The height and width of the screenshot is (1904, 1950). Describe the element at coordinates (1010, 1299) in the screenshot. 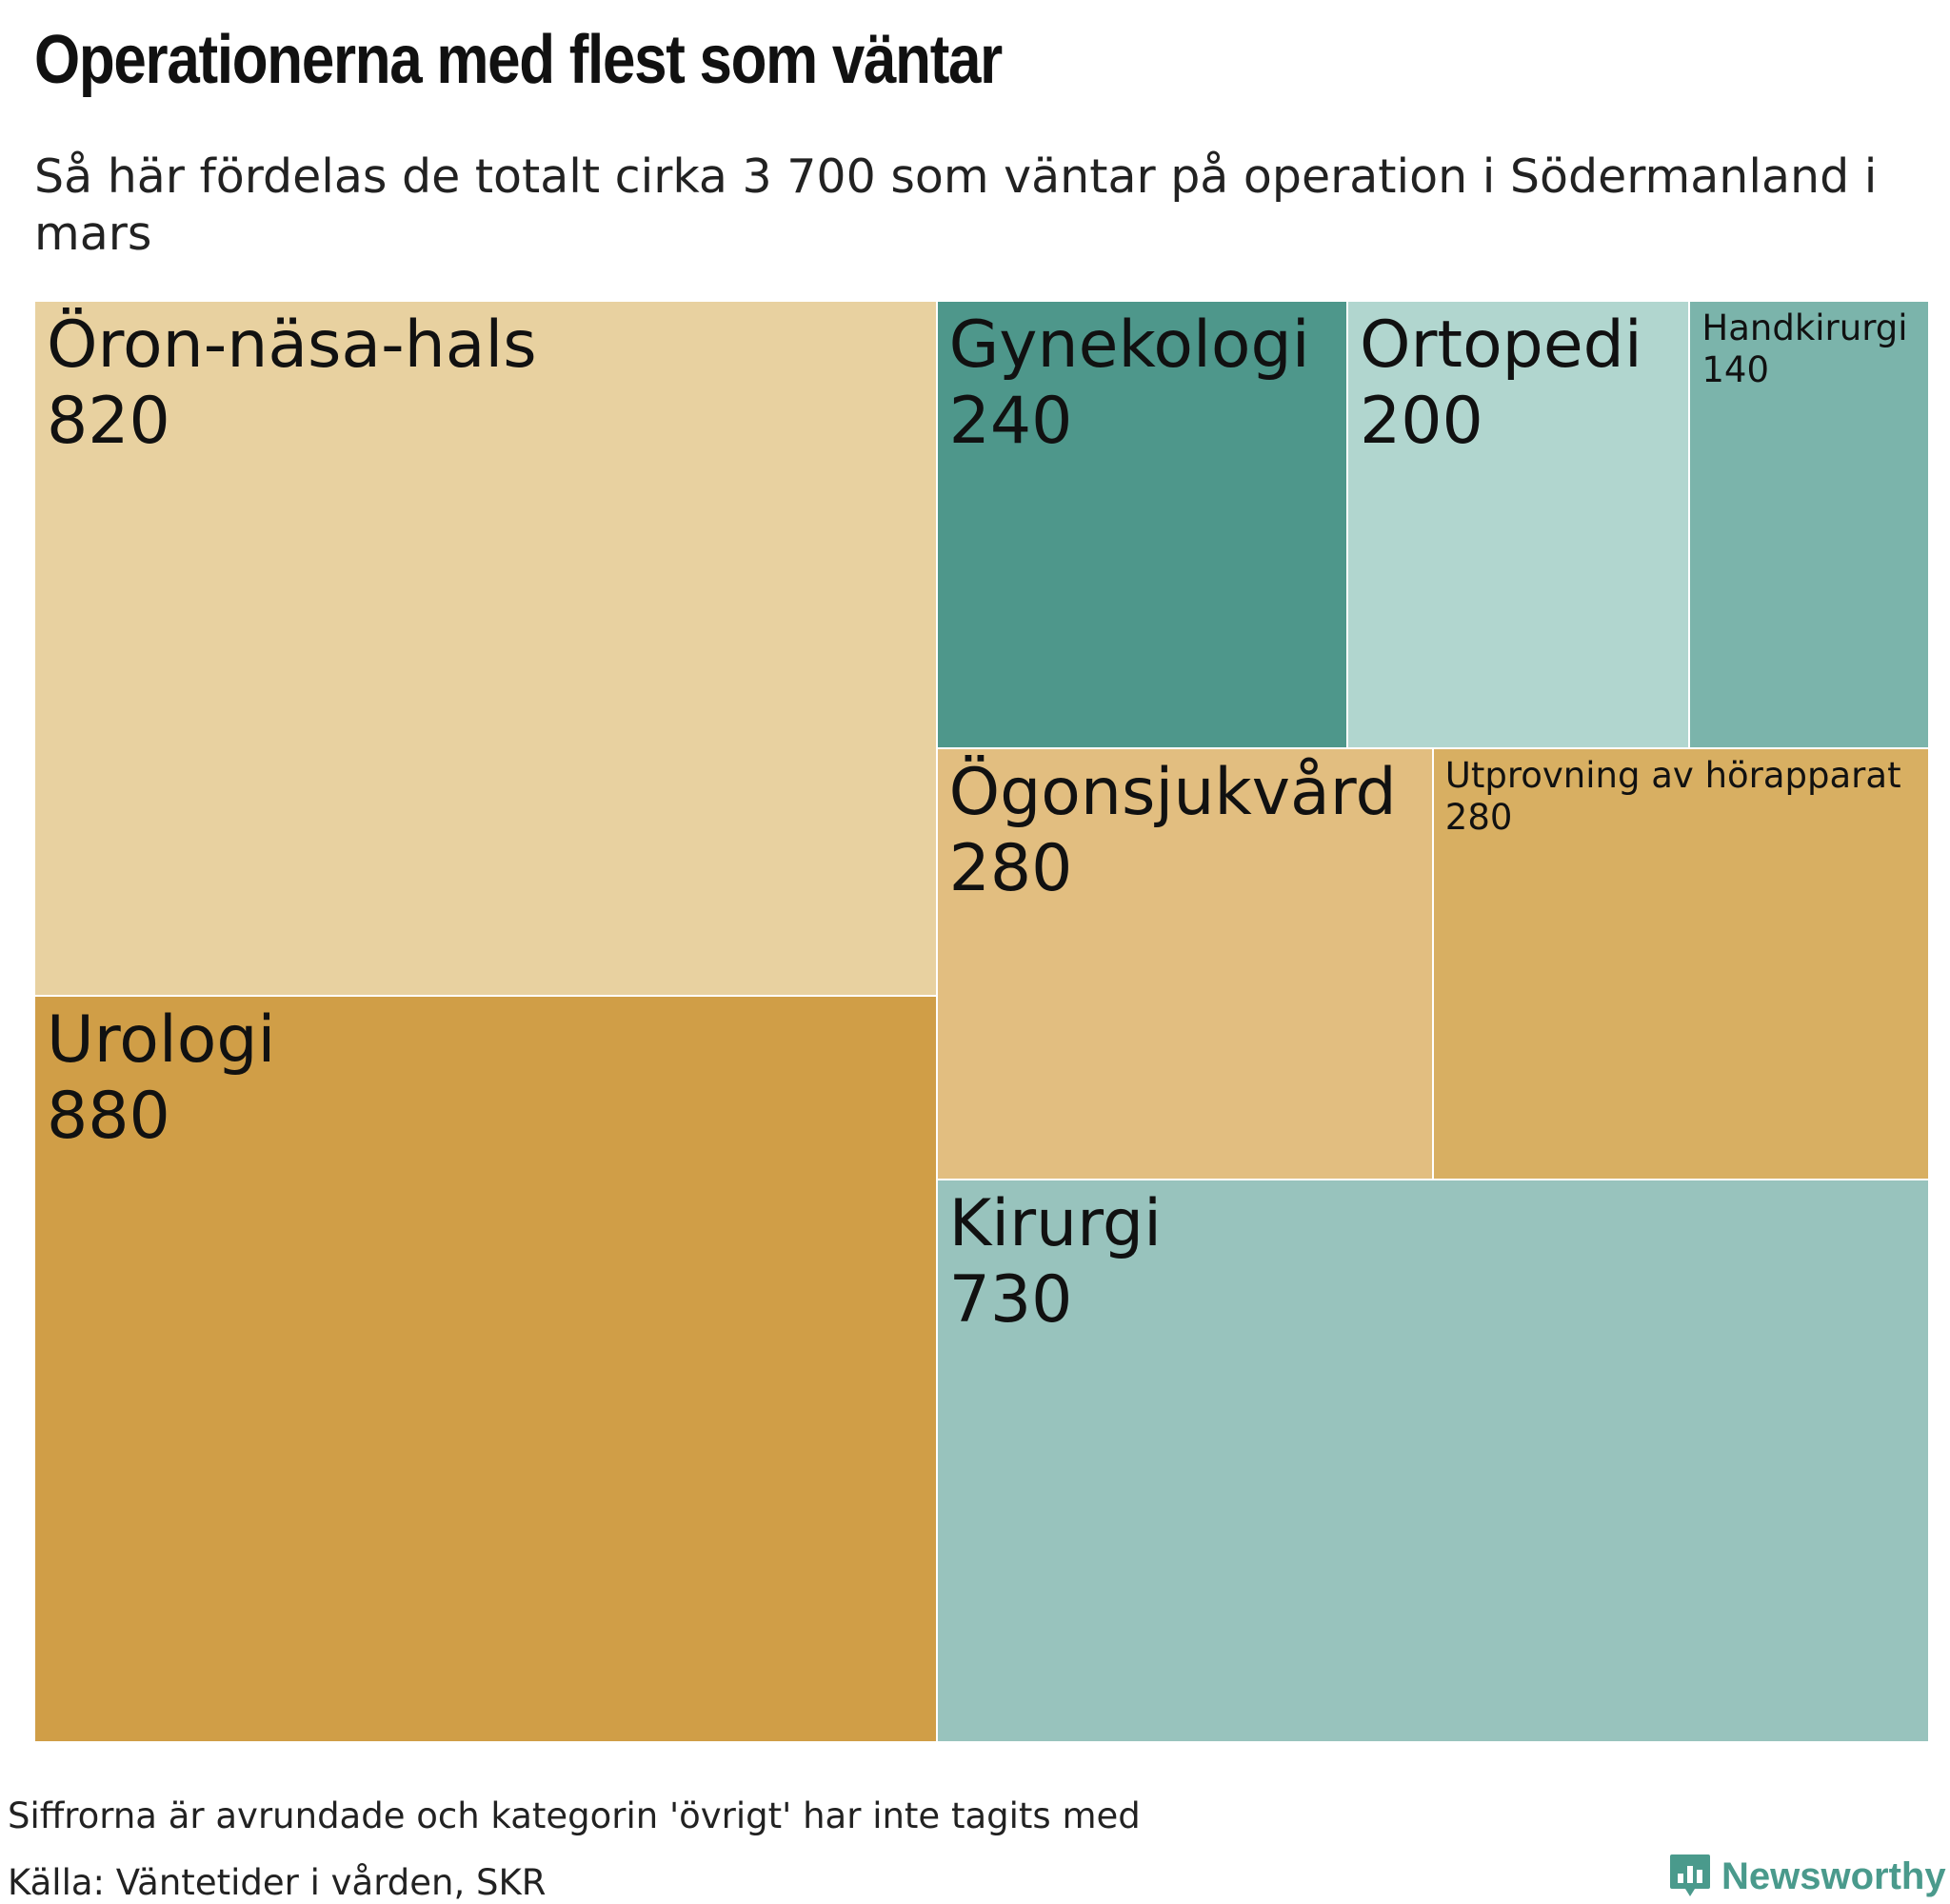

I see `category-value: 730` at that location.